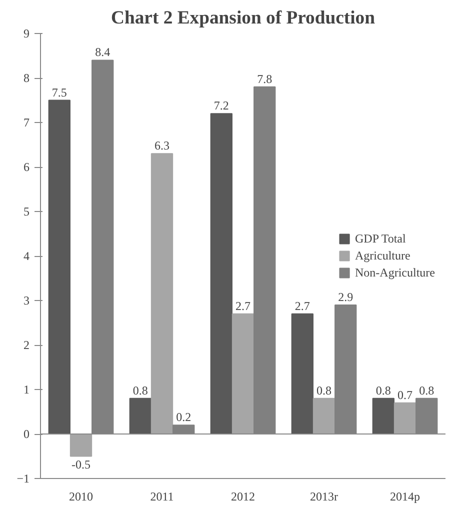 This screenshot has width=457, height=510. I want to click on data-label: 8.4, so click(102, 52).